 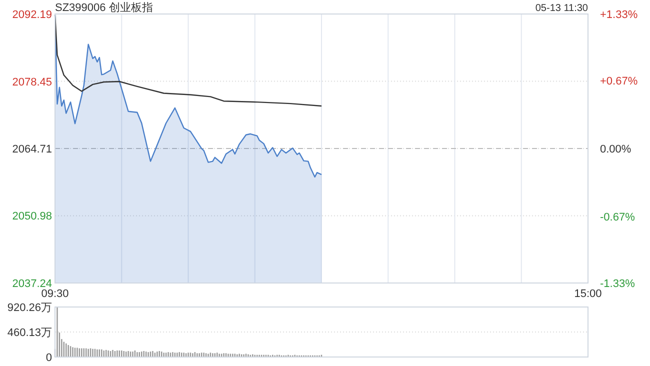 I want to click on y2-tick-label: +1.33%, so click(x=619, y=15).